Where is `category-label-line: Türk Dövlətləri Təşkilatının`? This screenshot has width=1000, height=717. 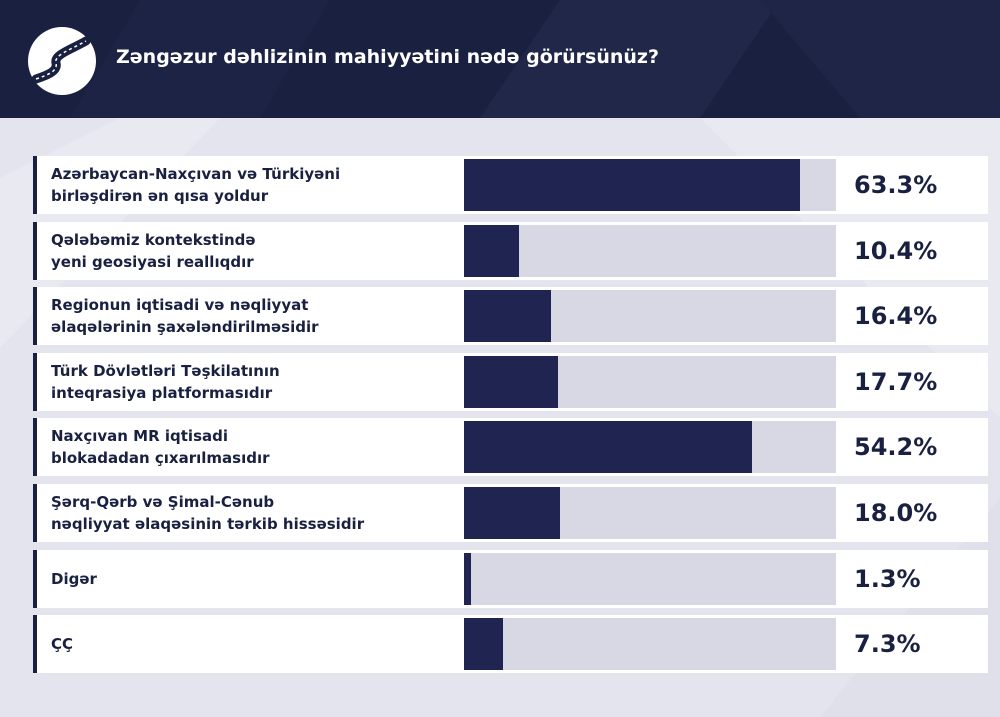 category-label-line: Türk Dövlətləri Təşkilatının is located at coordinates (165, 370).